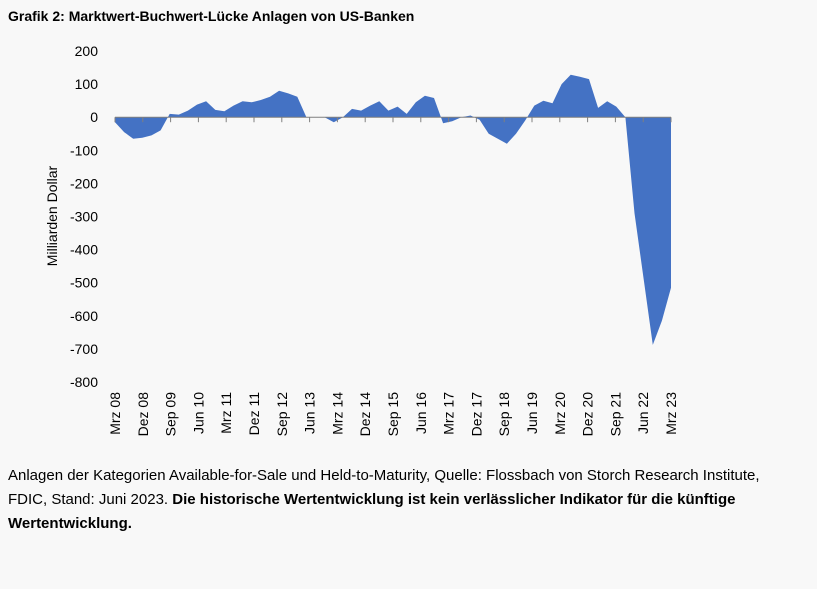 The image size is (817, 589). I want to click on y-tick-label: -700, so click(84, 349).